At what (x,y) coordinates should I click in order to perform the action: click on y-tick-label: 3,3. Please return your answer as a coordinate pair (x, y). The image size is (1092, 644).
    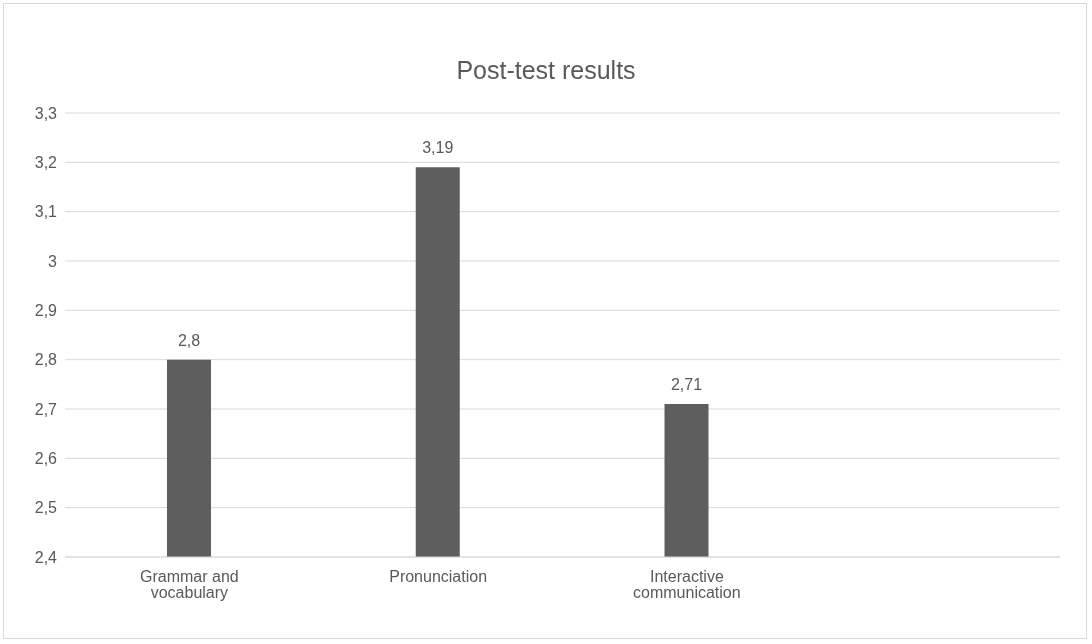
    Looking at the image, I should click on (46, 113).